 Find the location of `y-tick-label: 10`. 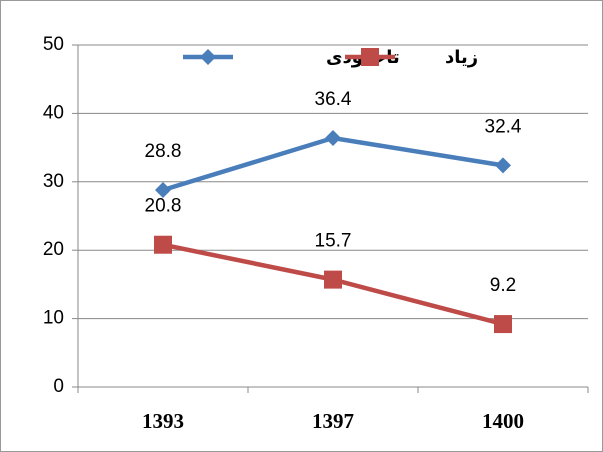

y-tick-label: 10 is located at coordinates (53, 318).